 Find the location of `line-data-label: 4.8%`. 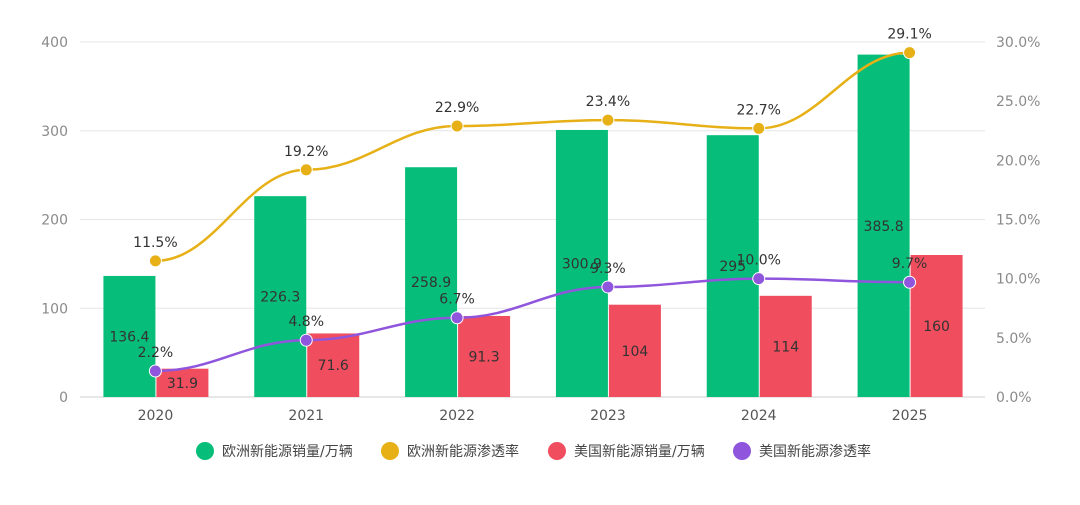

line-data-label: 4.8% is located at coordinates (306, 322).